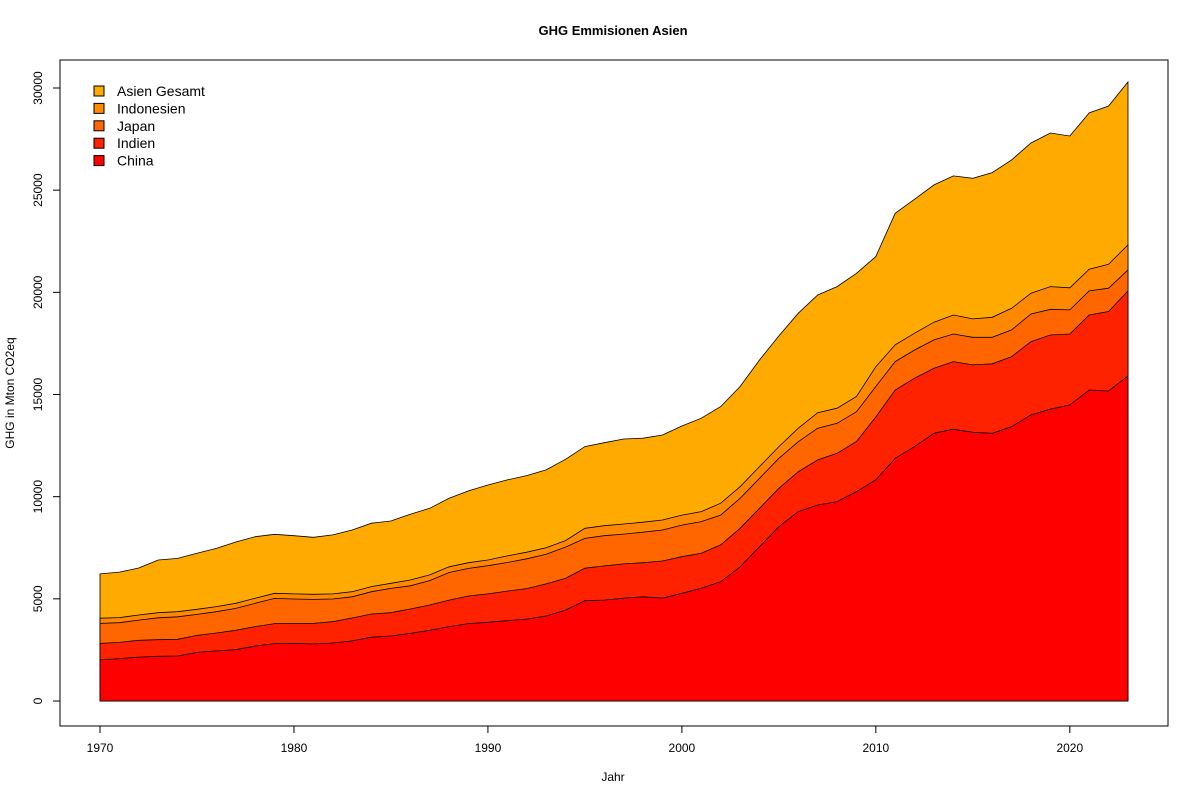 This screenshot has height=800, width=1200. Describe the element at coordinates (294, 748) in the screenshot. I see `x-tick-label: 1980` at that location.